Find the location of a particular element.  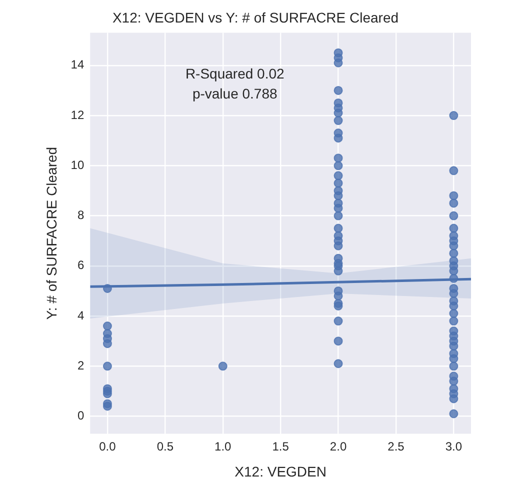

y-axis-title: Y: # of SURFACRE Cleared is located at coordinates (51, 233).